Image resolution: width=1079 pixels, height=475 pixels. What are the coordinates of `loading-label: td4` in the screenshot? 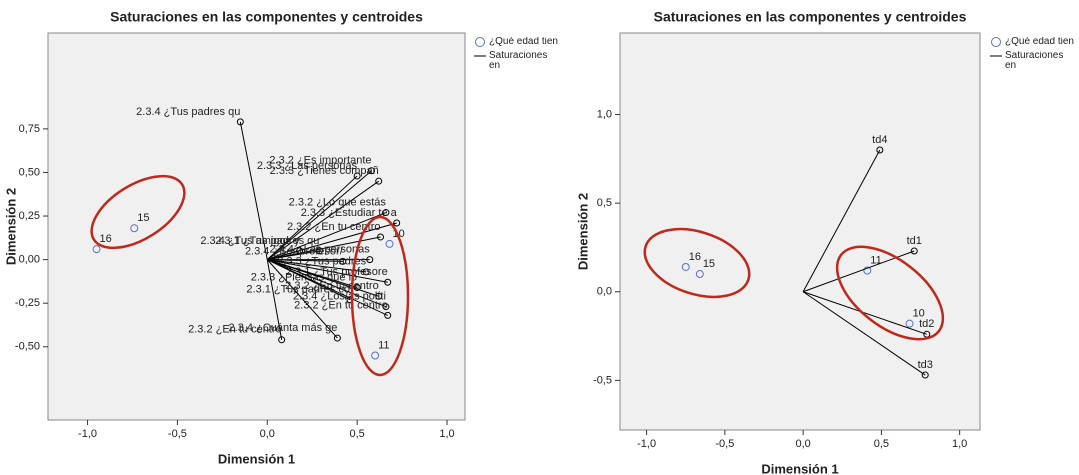 It's located at (879, 140).